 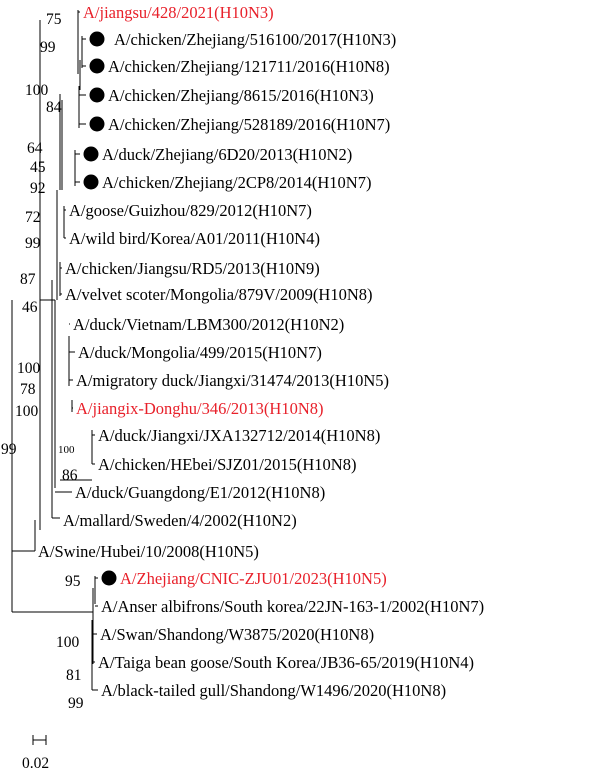 What do you see at coordinates (227, 464) in the screenshot?
I see `taxon-label: A/chicken/HEbei/SJZ01/2015(H10N8)` at bounding box center [227, 464].